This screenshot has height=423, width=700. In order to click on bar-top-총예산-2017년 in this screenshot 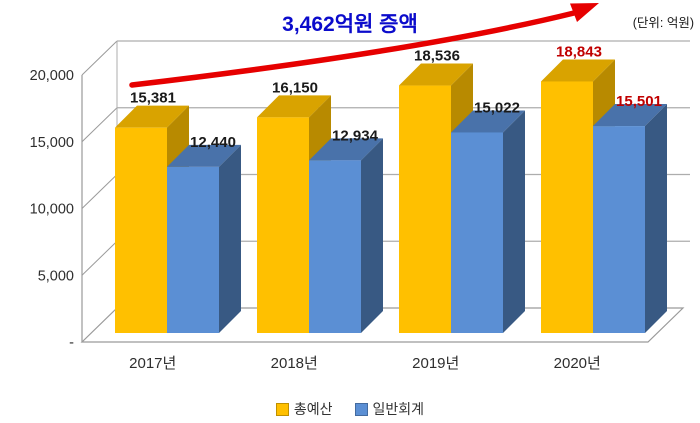, I will do `click(152, 116)`.